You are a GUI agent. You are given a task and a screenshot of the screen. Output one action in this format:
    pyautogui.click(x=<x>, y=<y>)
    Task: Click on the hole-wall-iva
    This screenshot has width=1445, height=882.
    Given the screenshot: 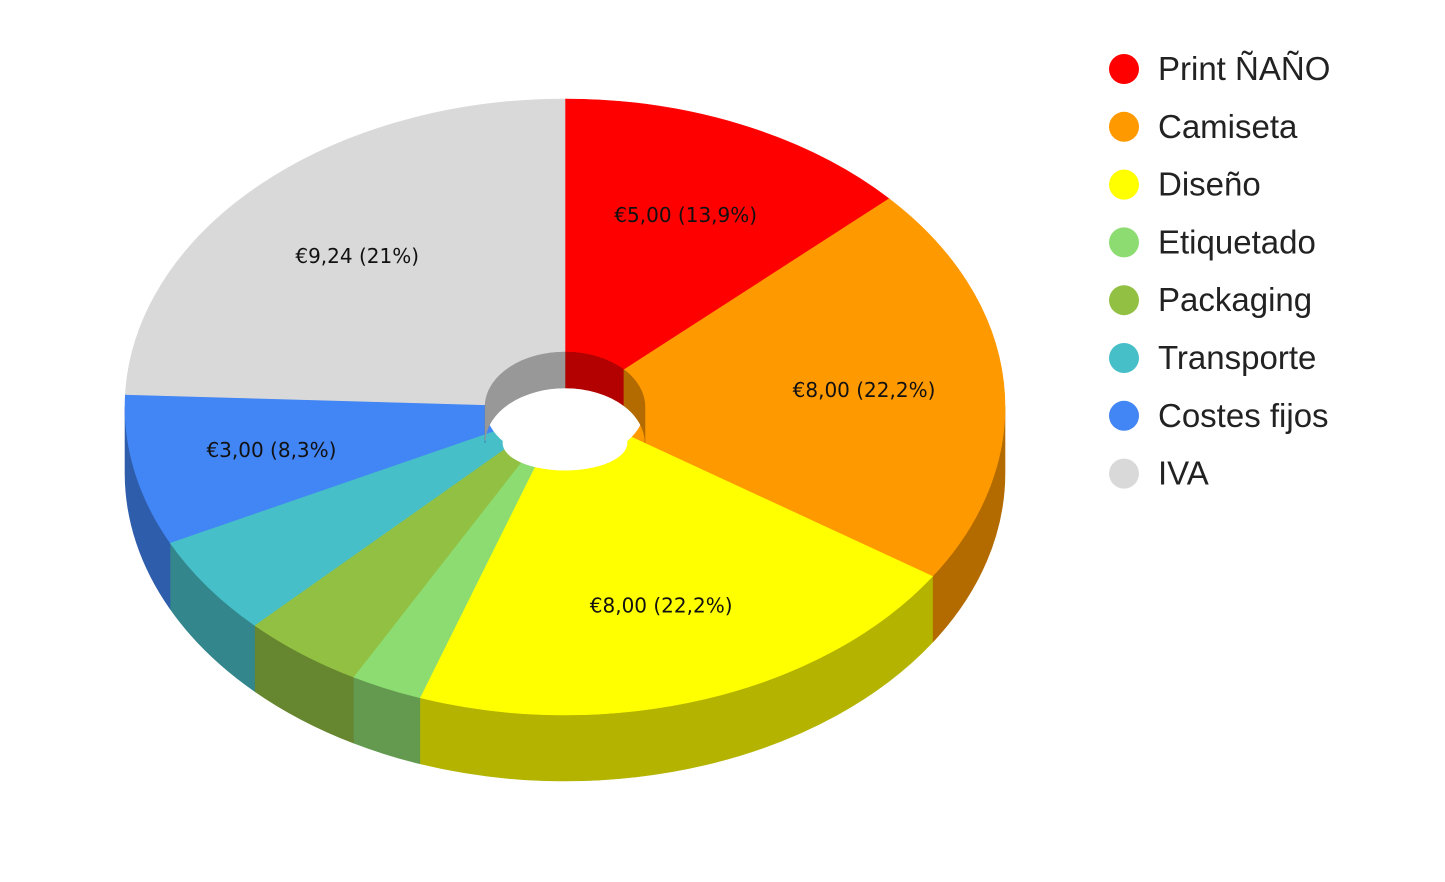 What is the action you would take?
    pyautogui.click(x=525, y=396)
    